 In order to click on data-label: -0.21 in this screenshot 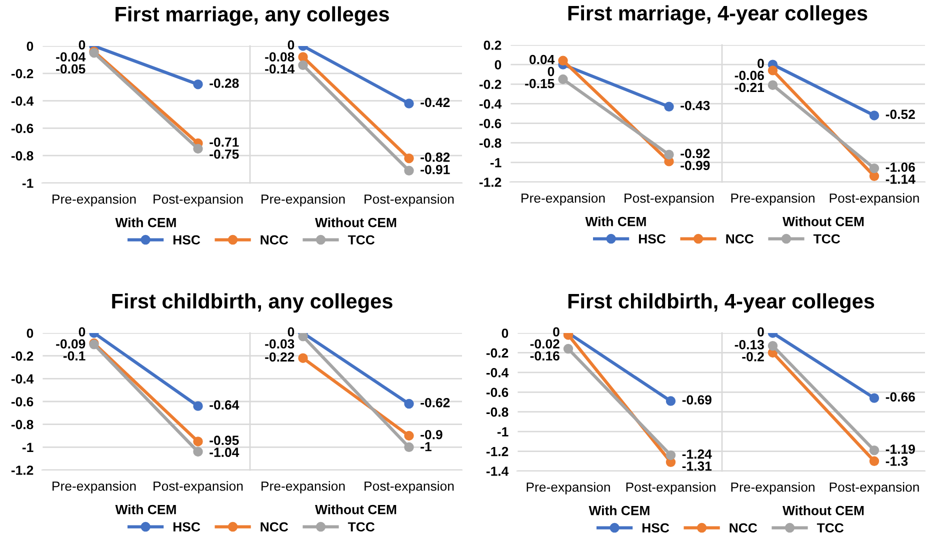, I will do `click(749, 87)`.